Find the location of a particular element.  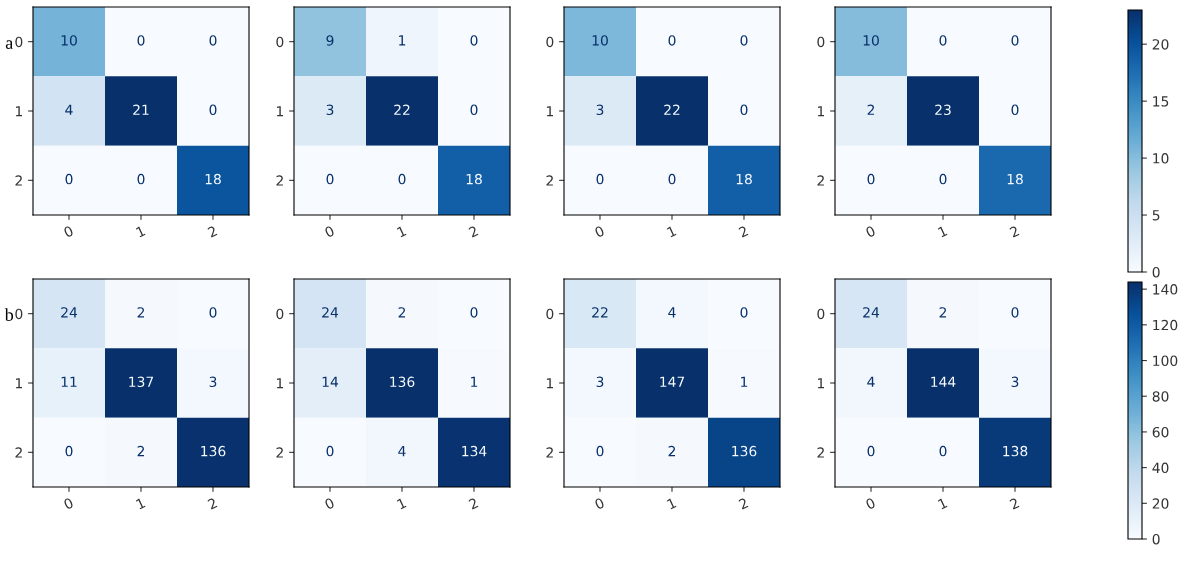

data-label: 11 is located at coordinates (69, 381).